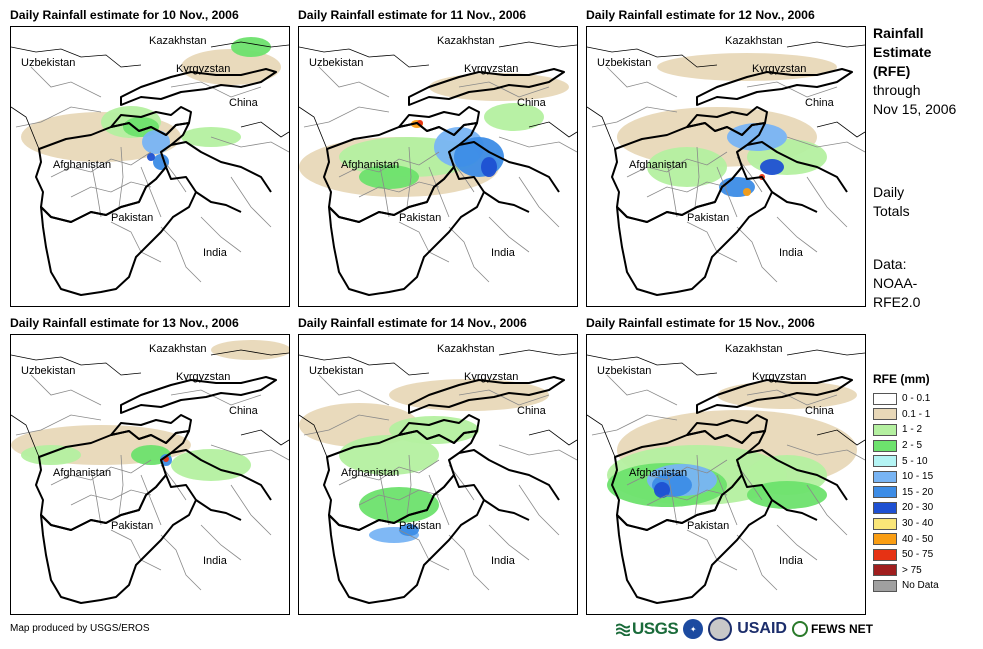 This screenshot has height=649, width=983. What do you see at coordinates (744, 629) in the screenshot?
I see `logo-strip: USGS ✦ USAID FEWS NET` at bounding box center [744, 629].